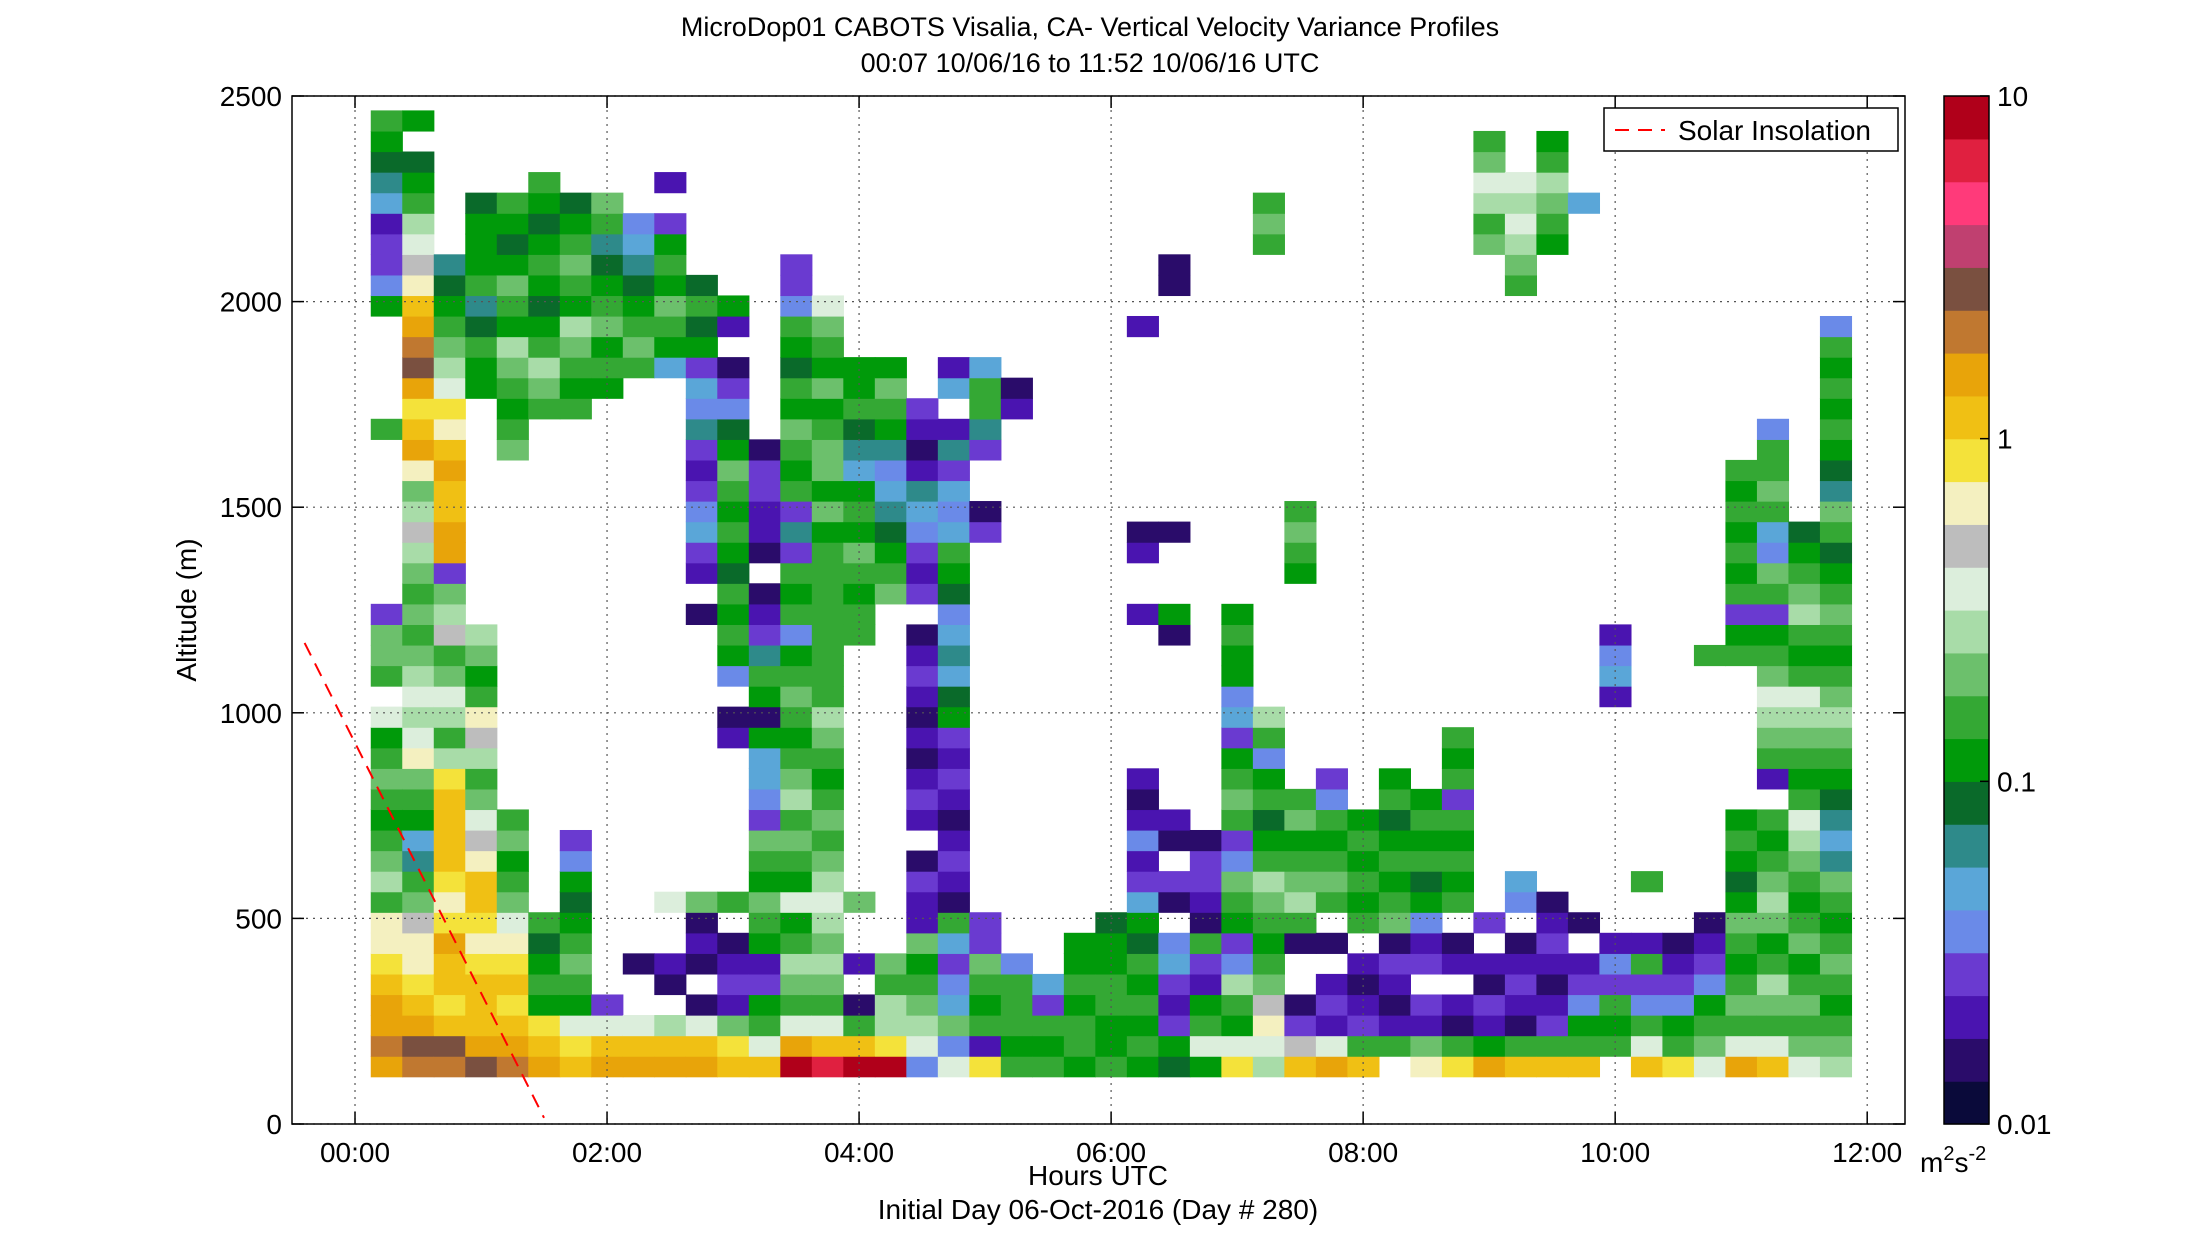 This screenshot has width=2201, height=1246. What do you see at coordinates (1966, 589) in the screenshot?
I see `colorbar-band` at bounding box center [1966, 589].